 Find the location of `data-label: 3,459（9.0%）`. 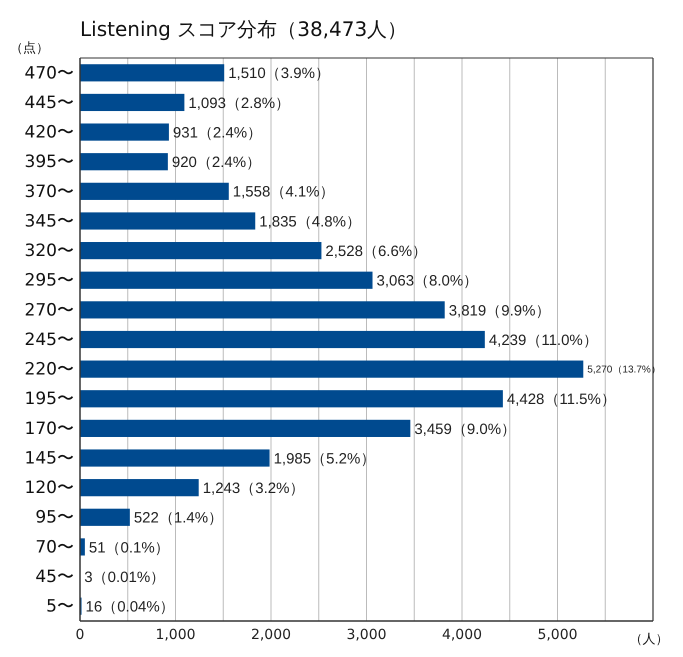

data-label: 3,459（9.0%） is located at coordinates (465, 429).